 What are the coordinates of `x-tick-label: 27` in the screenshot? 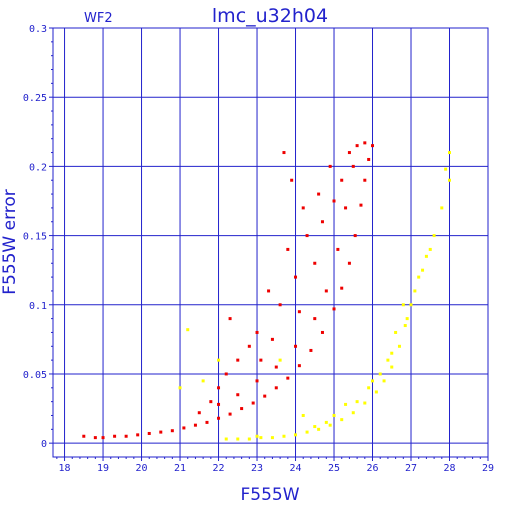 It's located at (411, 468).